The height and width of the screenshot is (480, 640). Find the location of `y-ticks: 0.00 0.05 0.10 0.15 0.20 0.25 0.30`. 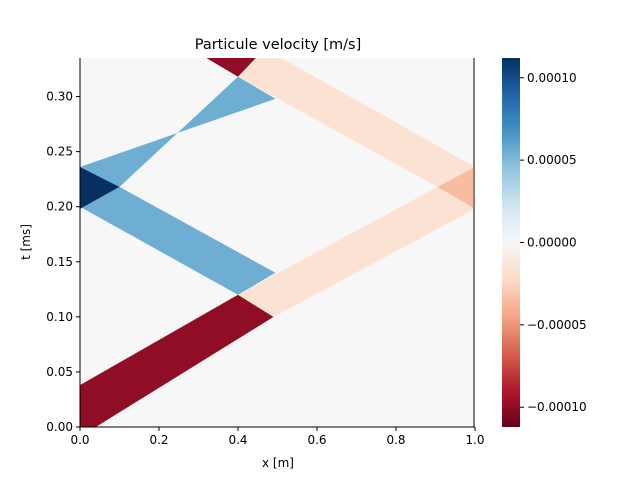

y-ticks: 0.00 0.05 0.10 0.15 0.20 0.25 0.30 is located at coordinates (63, 262).